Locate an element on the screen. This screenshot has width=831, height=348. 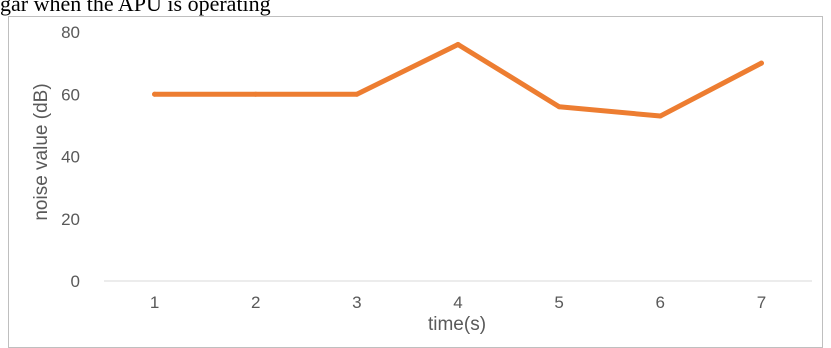
x-tick-label: 6 is located at coordinates (660, 302).